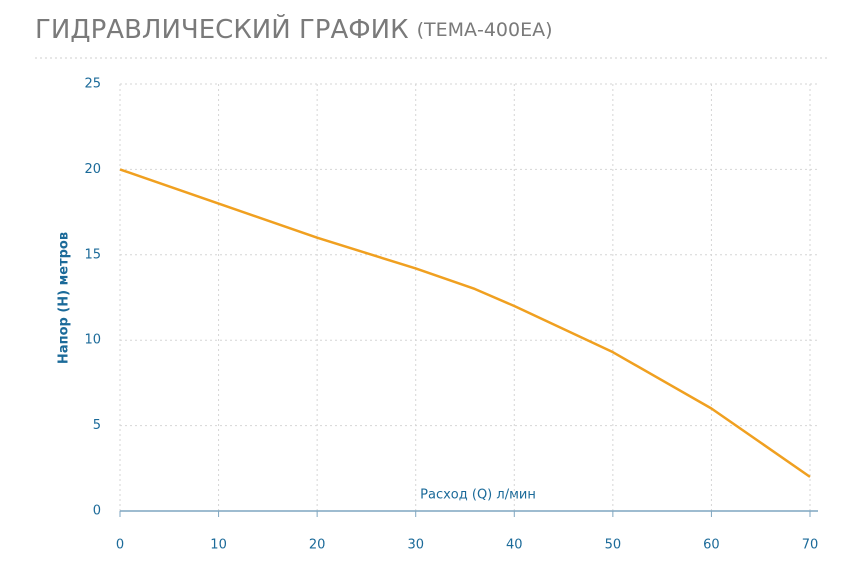 The image size is (860, 583). I want to click on subtitle: (ТЕМА-400ЕА), so click(485, 30).